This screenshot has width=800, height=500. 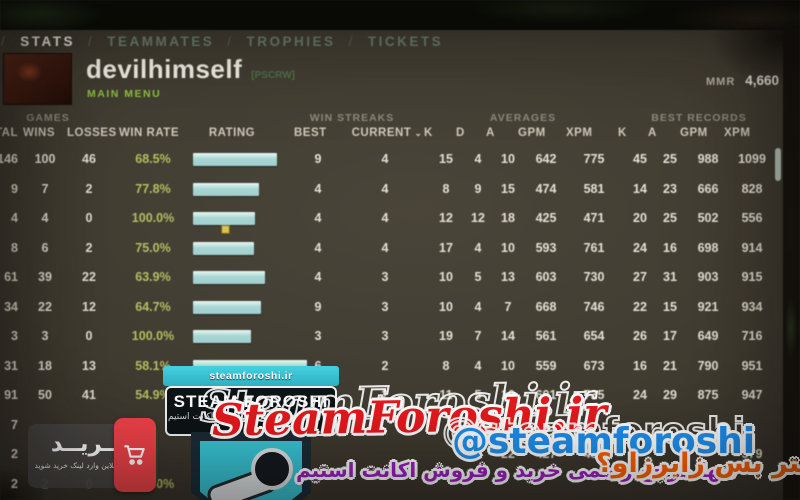 I want to click on cell-bgpm: 903, so click(x=708, y=277).